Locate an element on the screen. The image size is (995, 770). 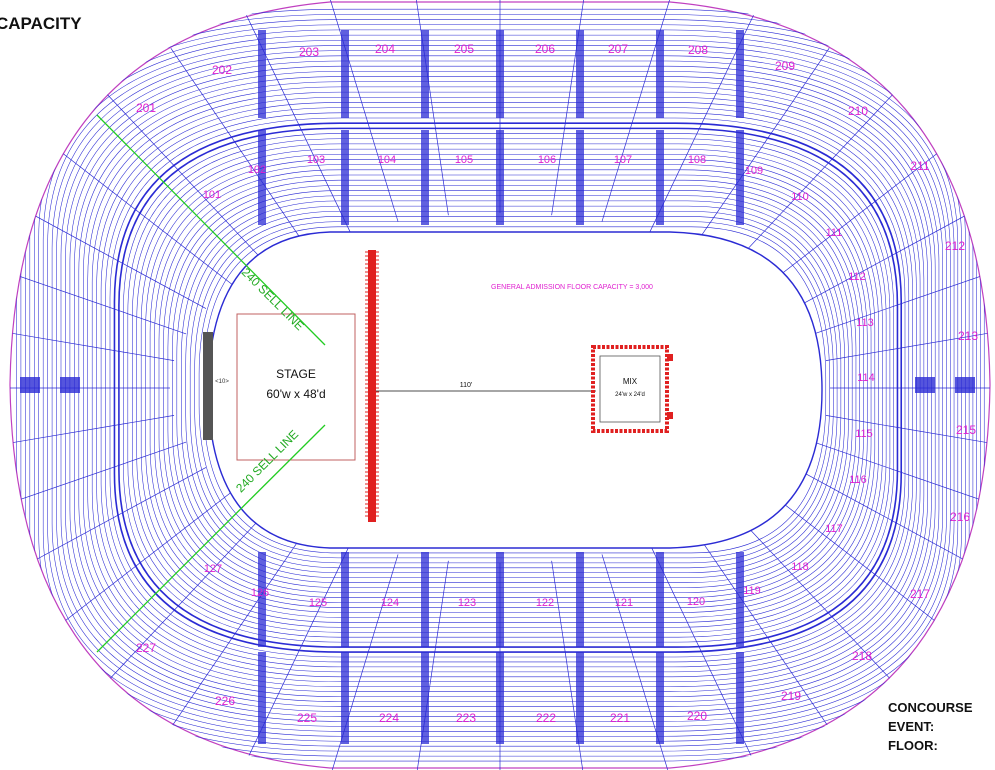
section-label-207: 207 is located at coordinates (618, 49).